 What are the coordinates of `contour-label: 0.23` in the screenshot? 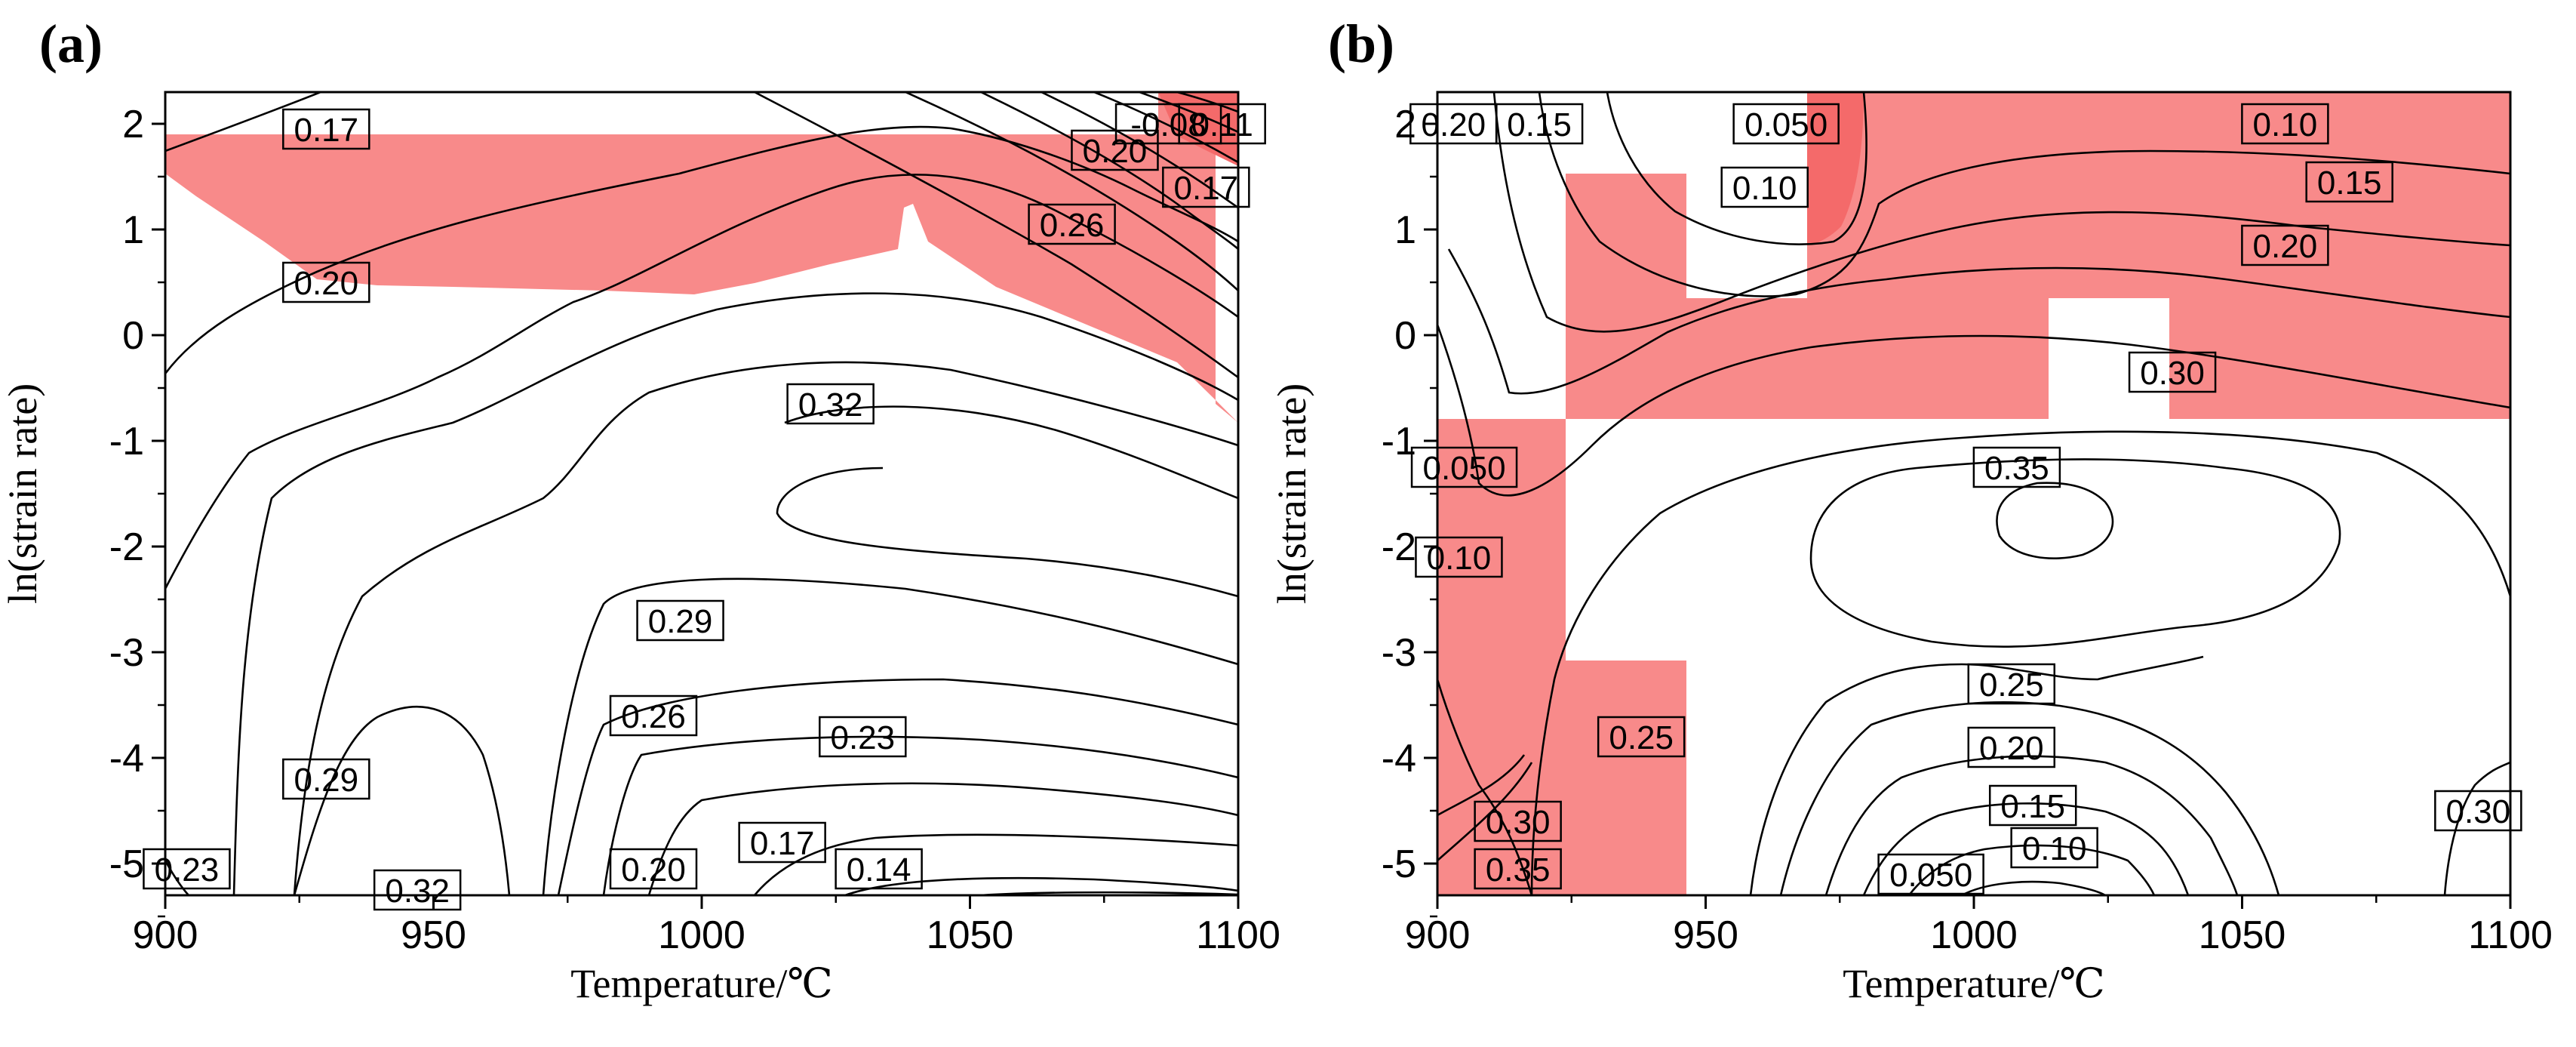 It's located at (187, 869).